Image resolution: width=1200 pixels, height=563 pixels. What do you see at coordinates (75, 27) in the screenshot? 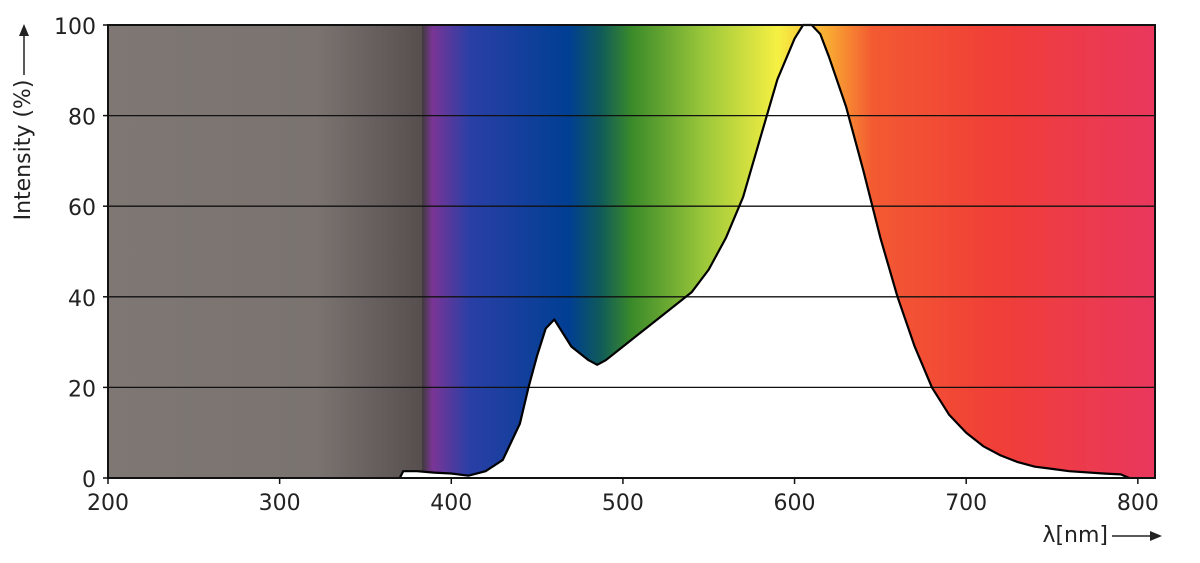
I see `y-tick-label: 100` at bounding box center [75, 27].